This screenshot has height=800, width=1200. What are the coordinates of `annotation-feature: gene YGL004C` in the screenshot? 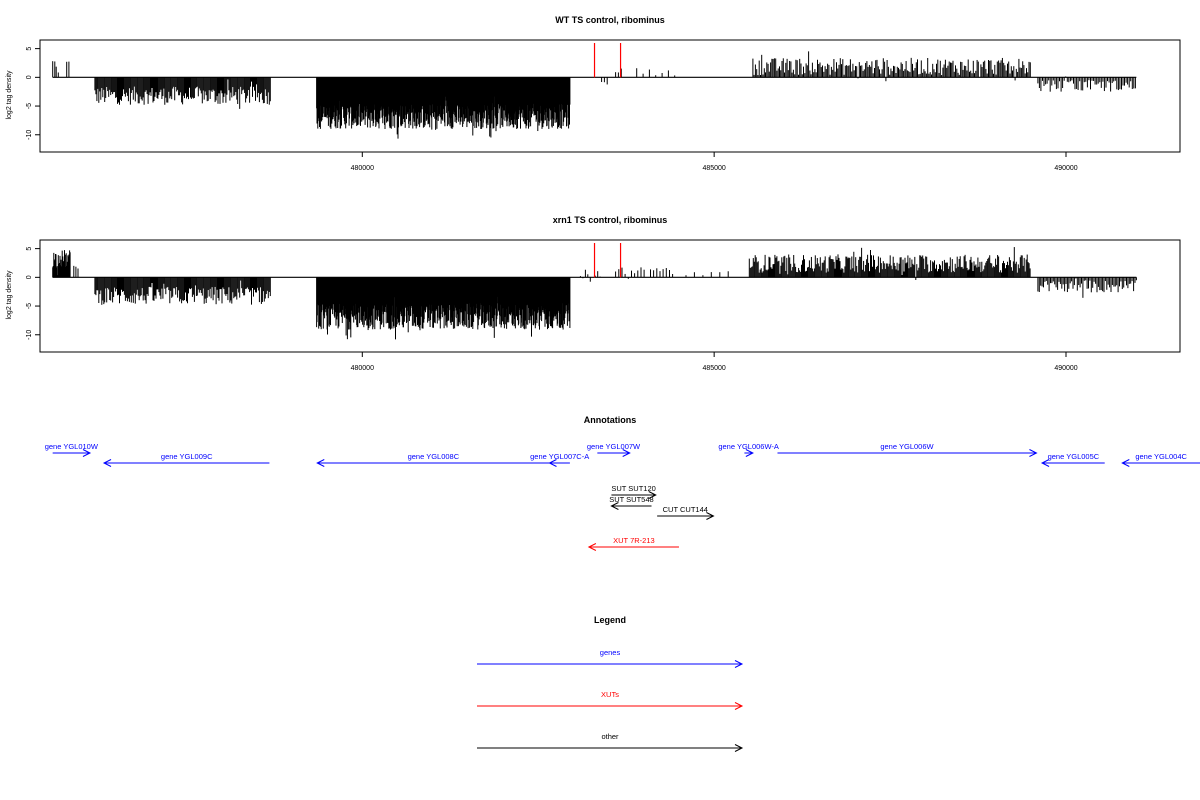 It's located at (1160, 459).